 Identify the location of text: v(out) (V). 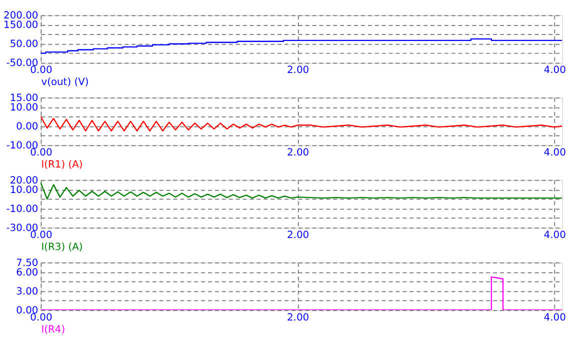
(65, 82).